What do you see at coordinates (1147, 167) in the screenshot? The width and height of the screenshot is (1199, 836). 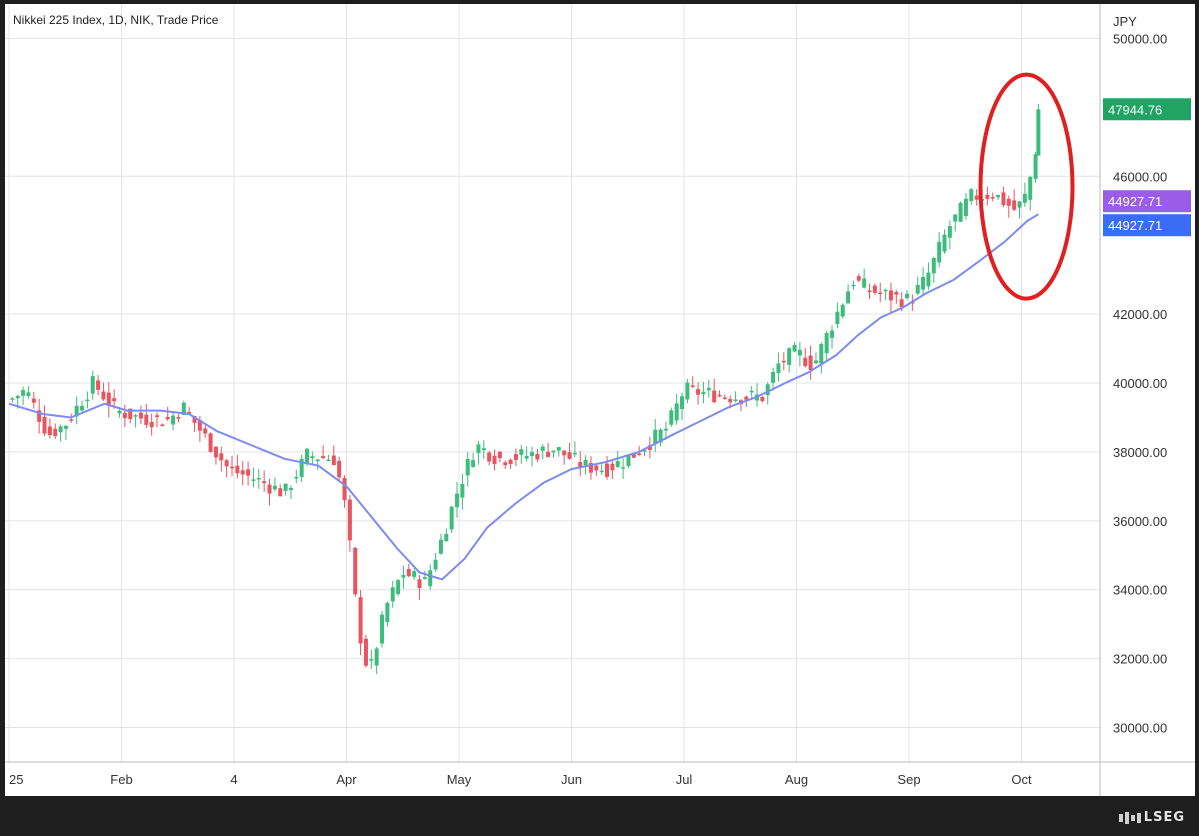 I see `price-labels: 47944.76 44927.71 44927.71` at bounding box center [1147, 167].